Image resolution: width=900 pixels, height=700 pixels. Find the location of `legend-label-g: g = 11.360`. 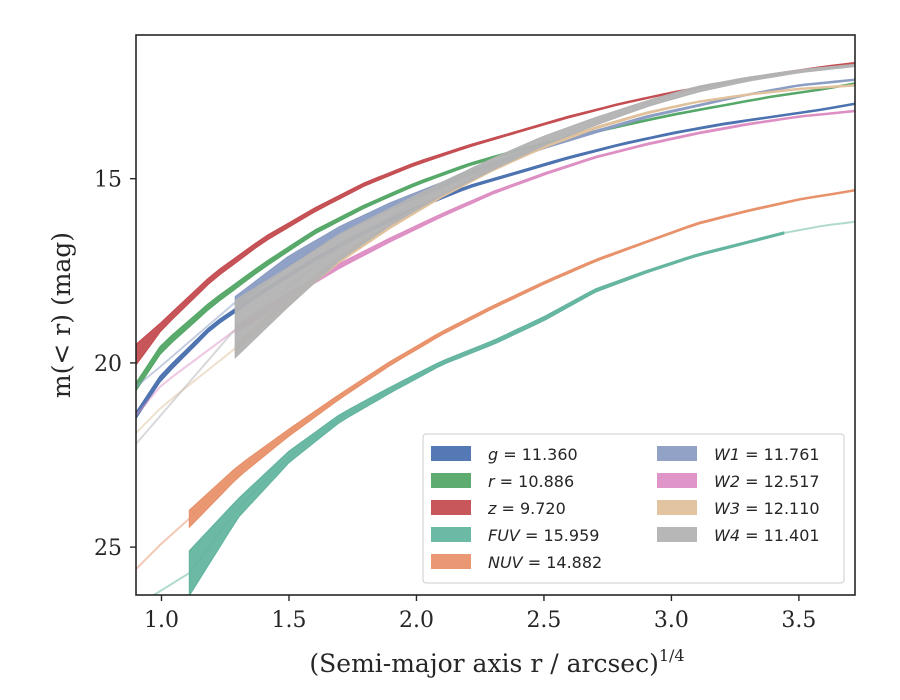

legend-label-g: g = 11.360 is located at coordinates (533, 454).